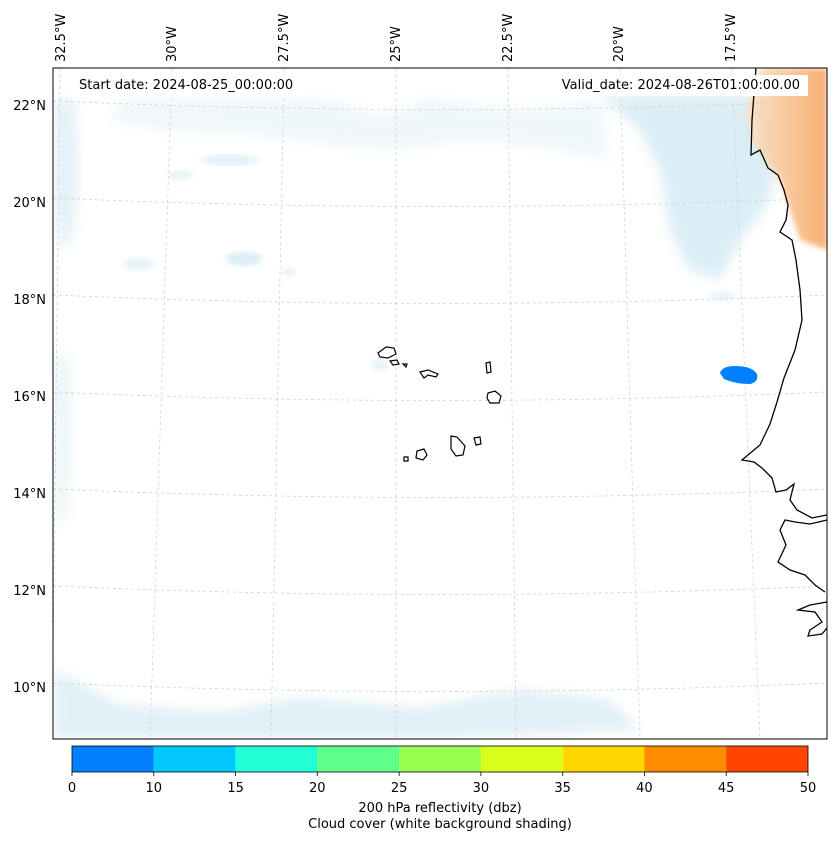 The width and height of the screenshot is (837, 843). I want to click on colorbar-tick-label: 50, so click(808, 788).